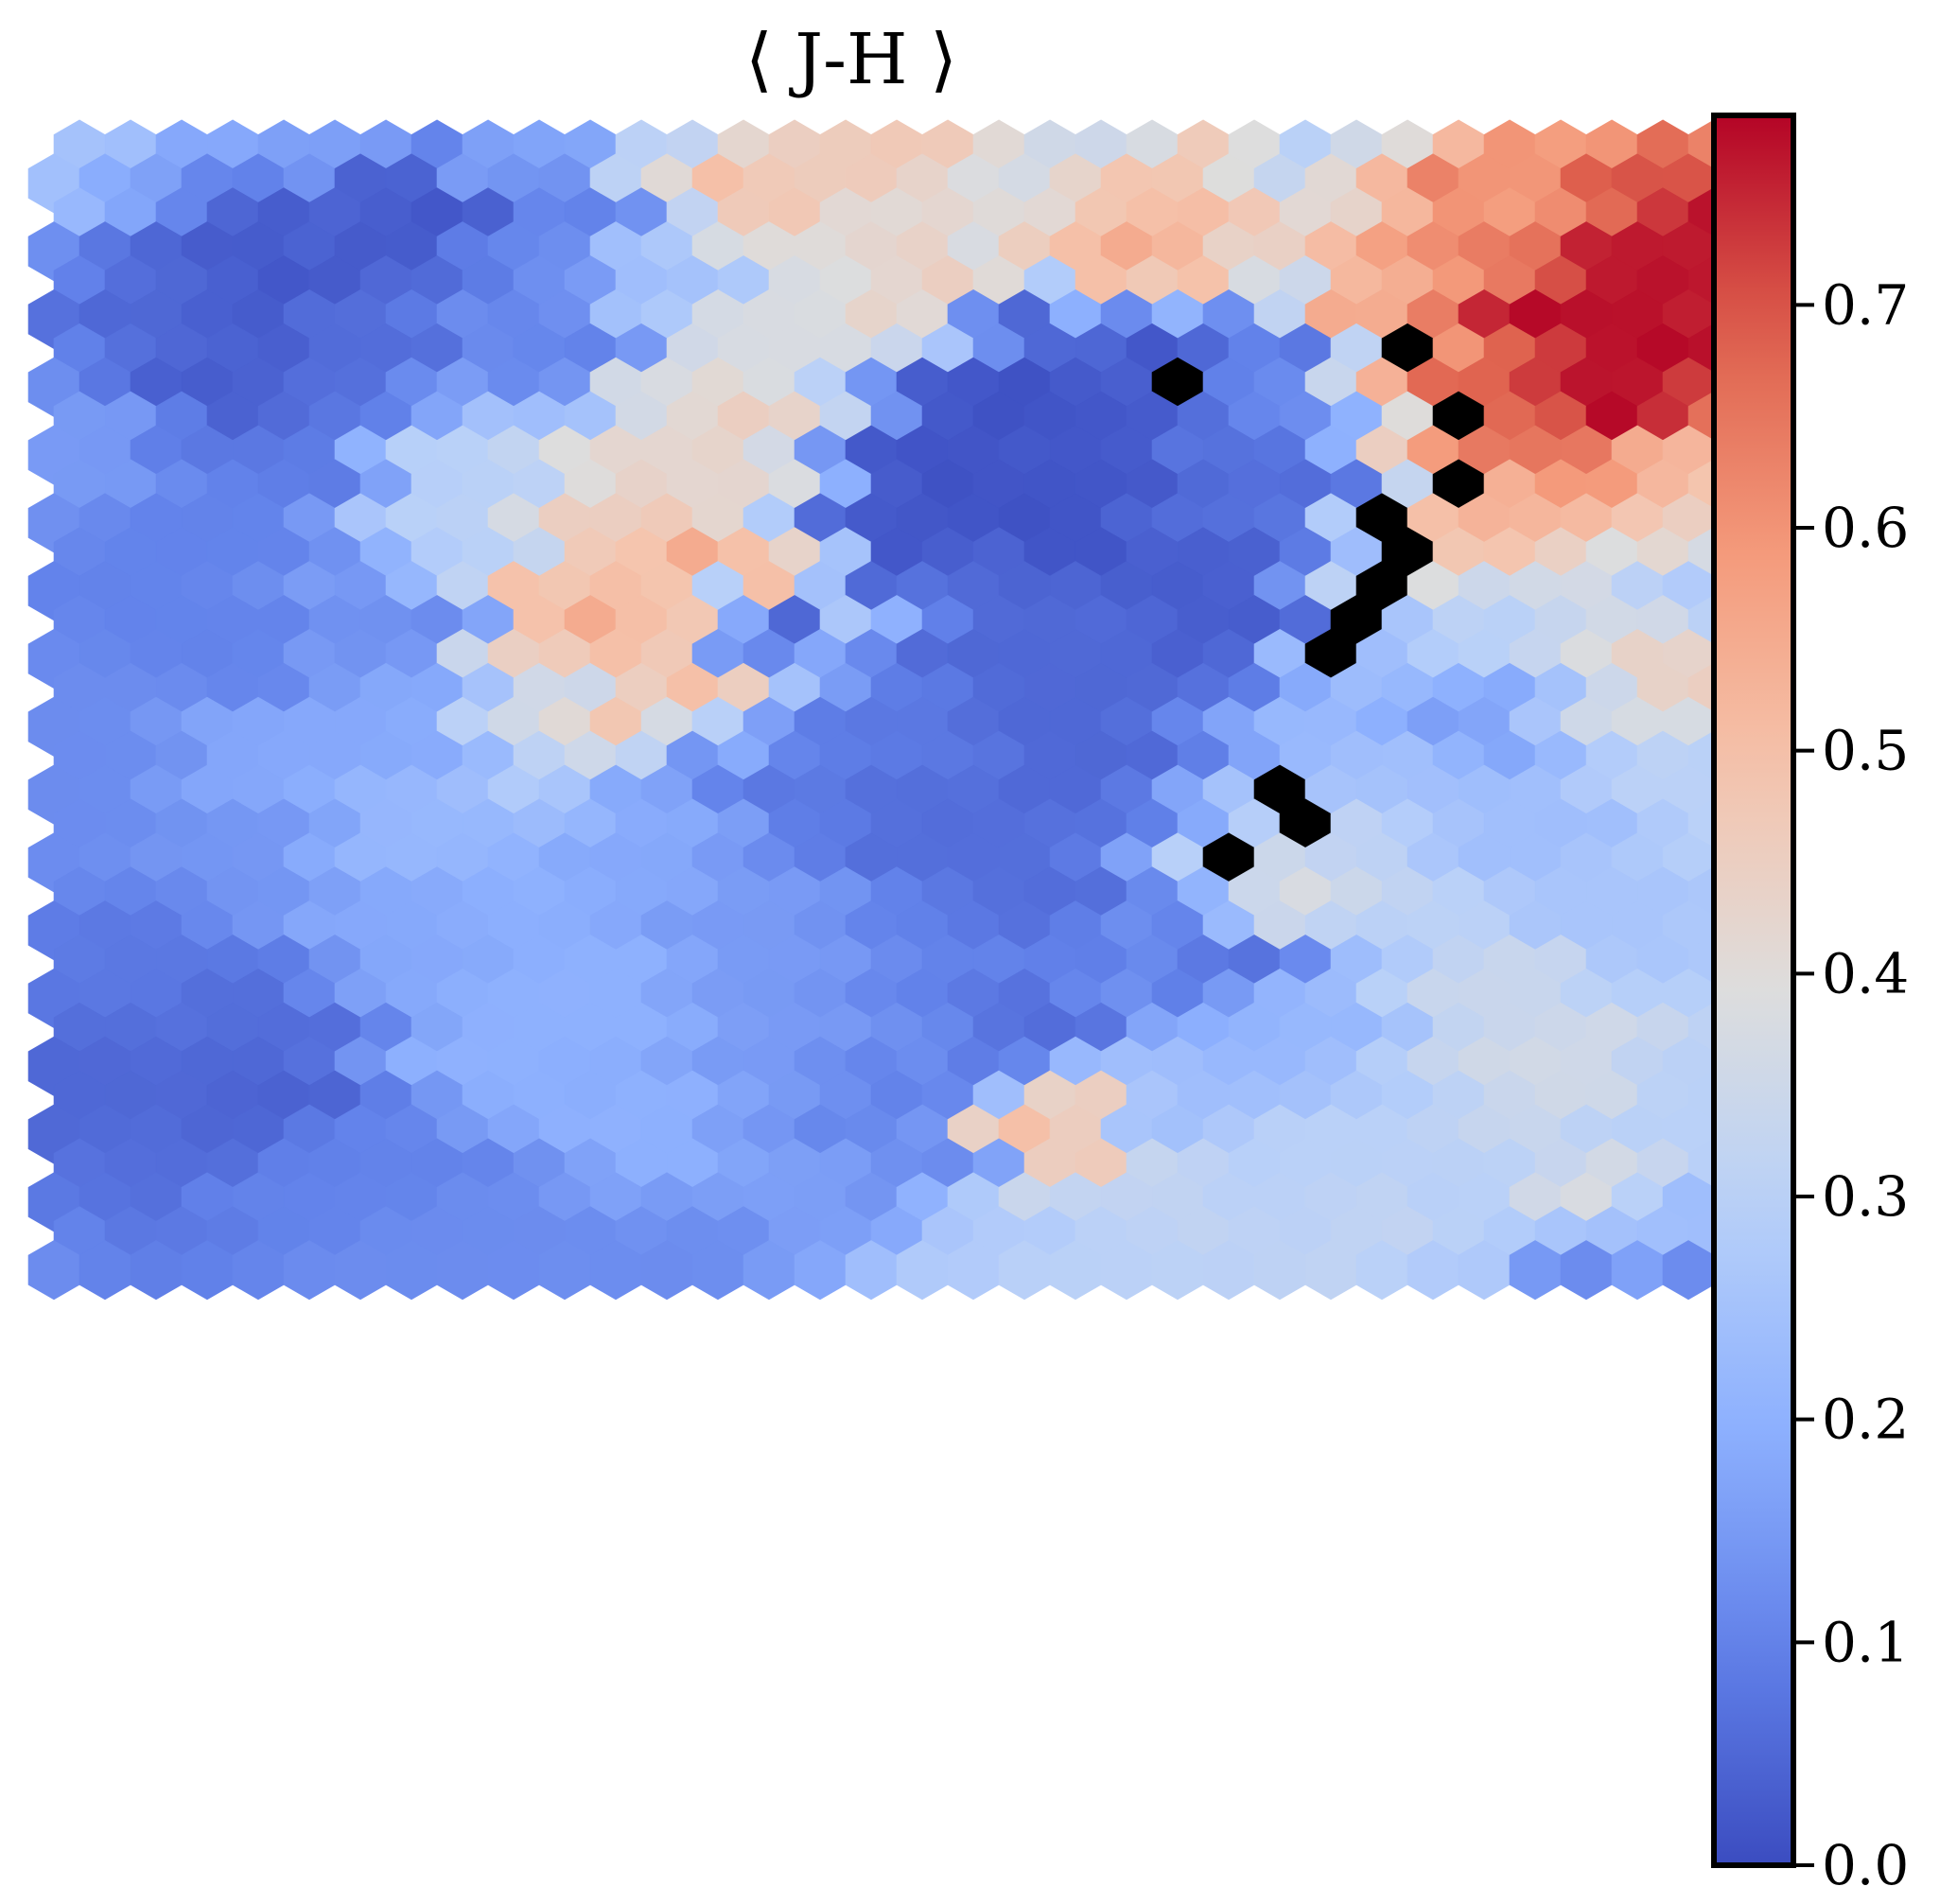  Describe the element at coordinates (1865, 1642) in the screenshot. I see `colorbar-tick-label: 0.1` at that location.